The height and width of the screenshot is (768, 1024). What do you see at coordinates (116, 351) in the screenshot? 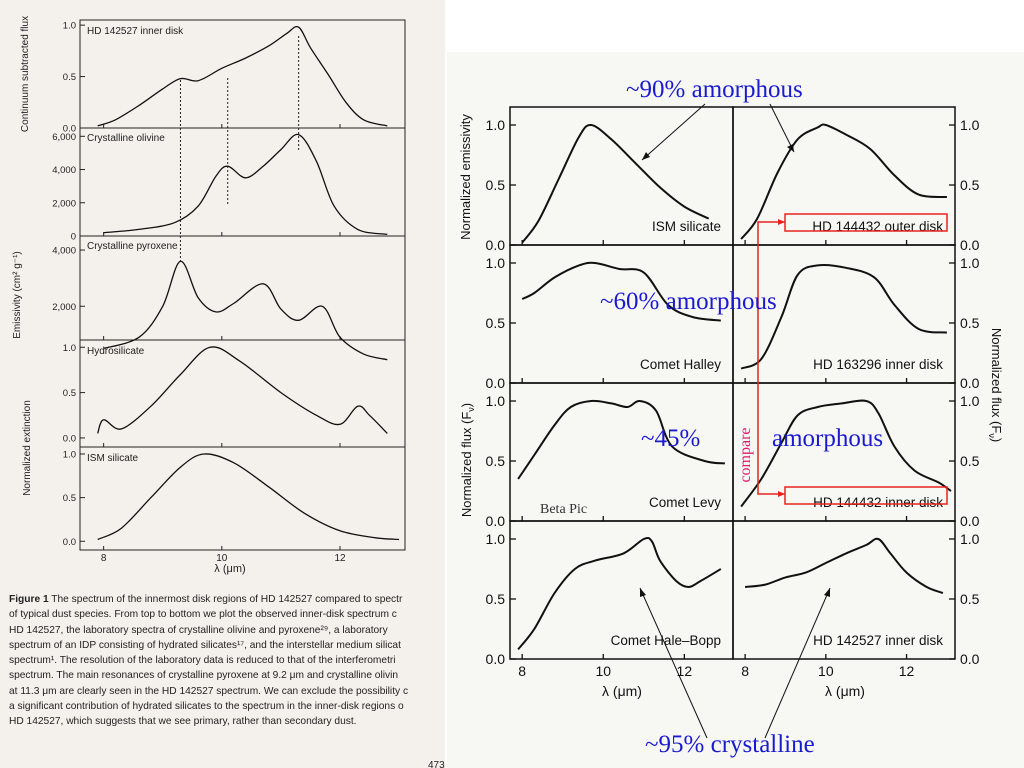
I see `left-panel-label-hydrosilicate: Hydrosilicate` at bounding box center [116, 351].